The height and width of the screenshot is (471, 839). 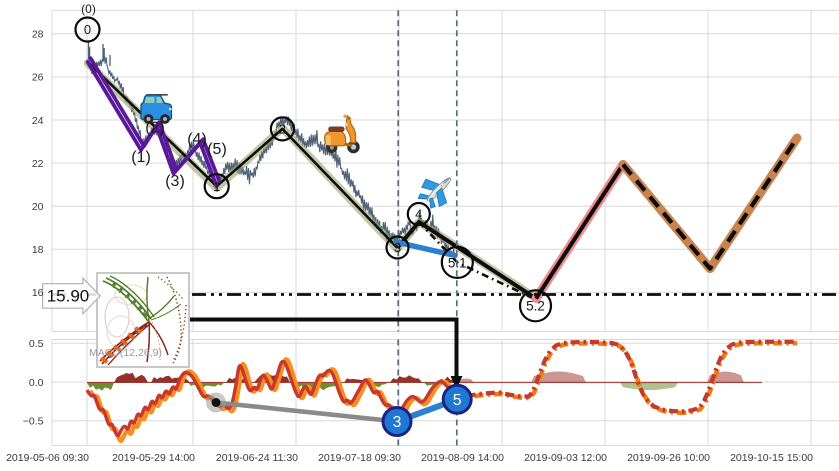 What do you see at coordinates (282, 129) in the screenshot?
I see `svg-text: 2` at bounding box center [282, 129].